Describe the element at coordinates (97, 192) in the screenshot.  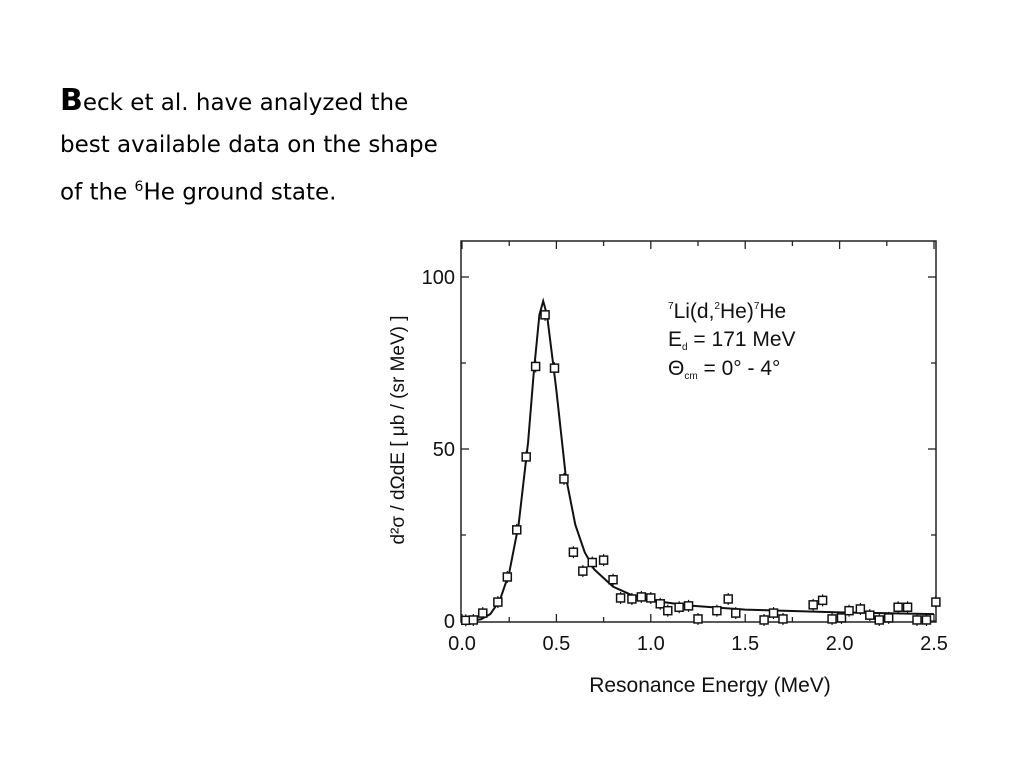
I see `intro-line-3-pre: of the` at that location.